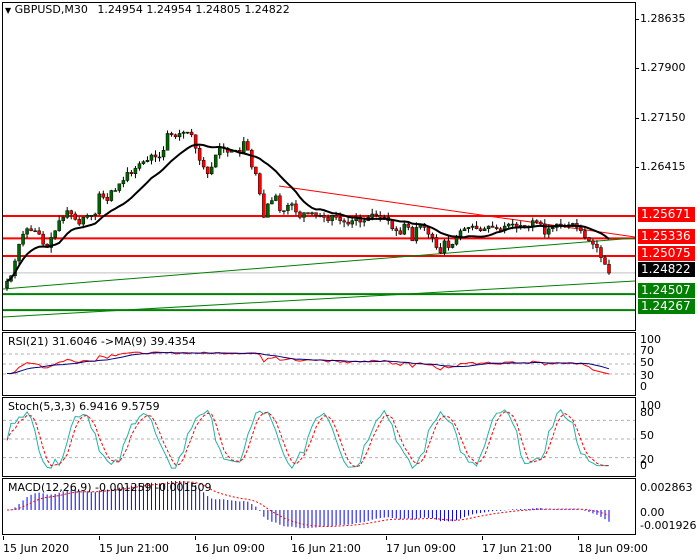 The image size is (700, 560). I want to click on stoch-axis-label: 20, so click(647, 459).